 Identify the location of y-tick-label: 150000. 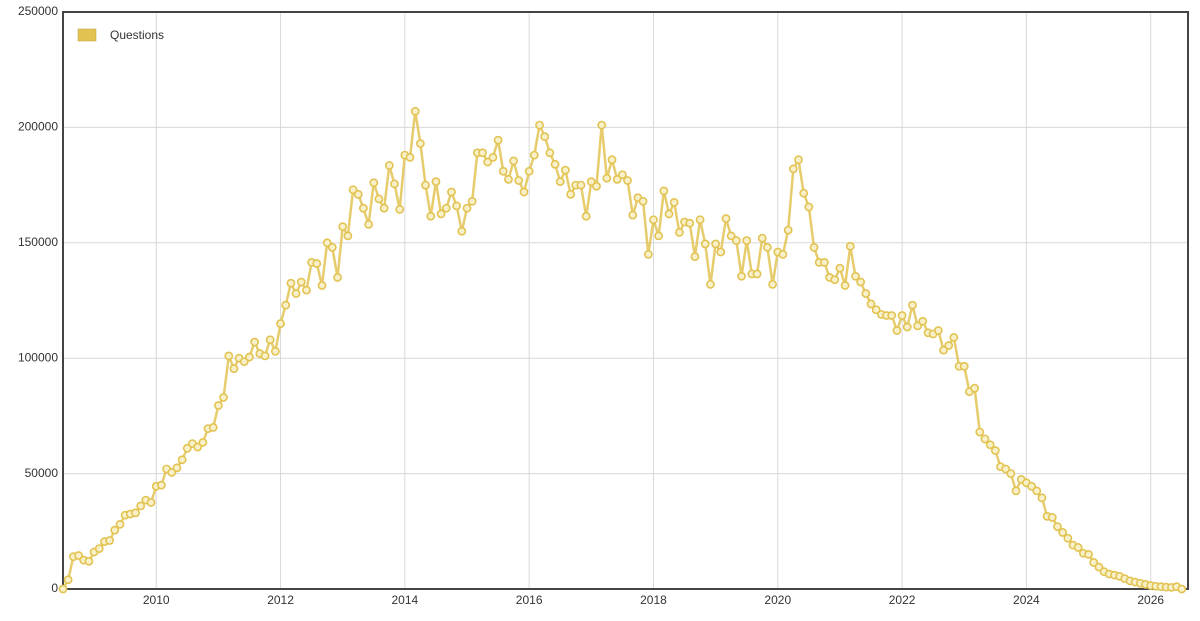
(38, 242).